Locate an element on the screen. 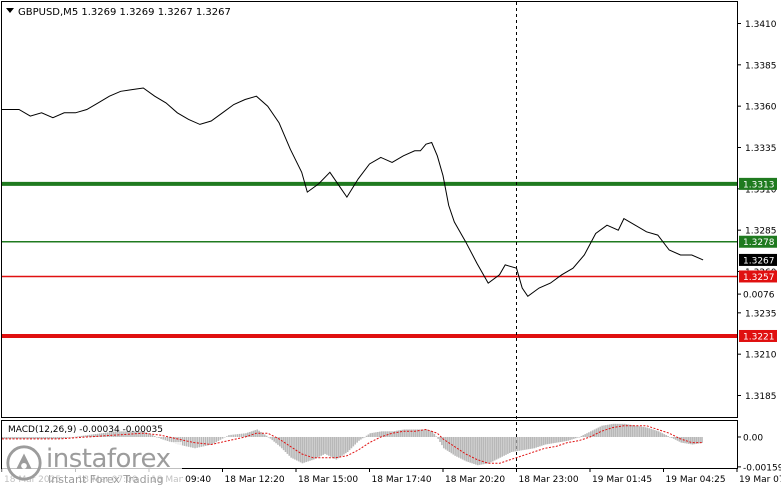 This screenshot has width=781, height=489. price-tick-label: 1.3210 is located at coordinates (761, 356).